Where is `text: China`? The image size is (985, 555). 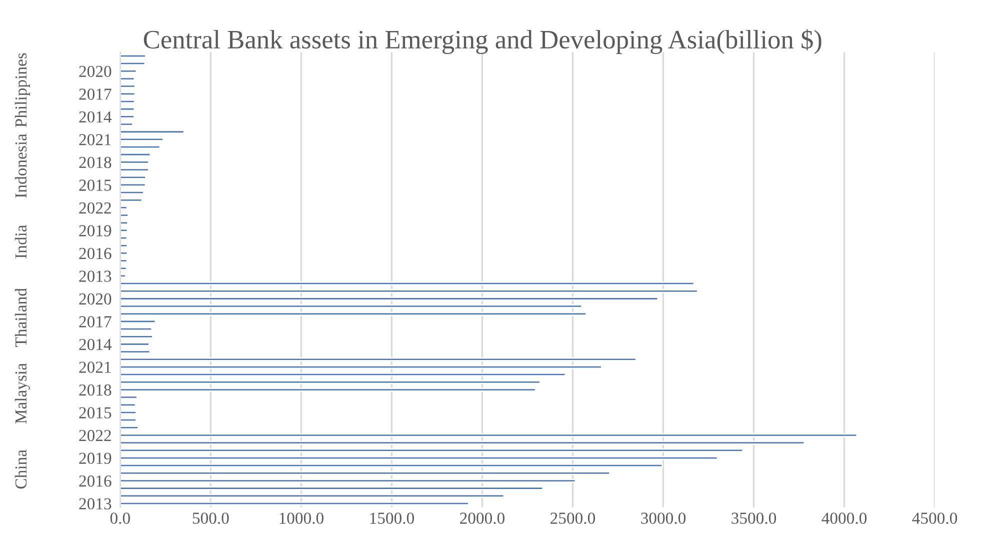 text: China is located at coordinates (20, 469).